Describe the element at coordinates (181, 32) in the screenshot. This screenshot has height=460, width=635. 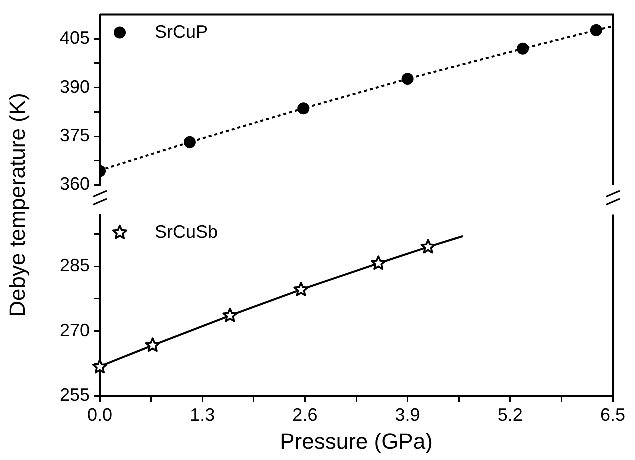
I see `legend-label: SrCuP` at that location.